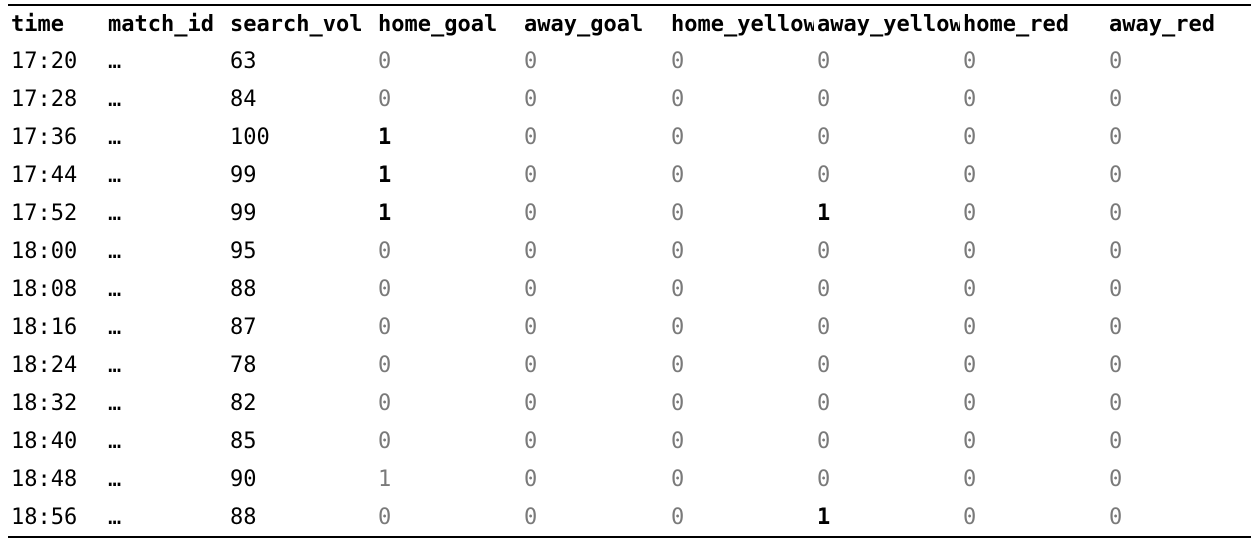 This screenshot has width=1254, height=552. I want to click on cell-time: 18:40, so click(44, 441).